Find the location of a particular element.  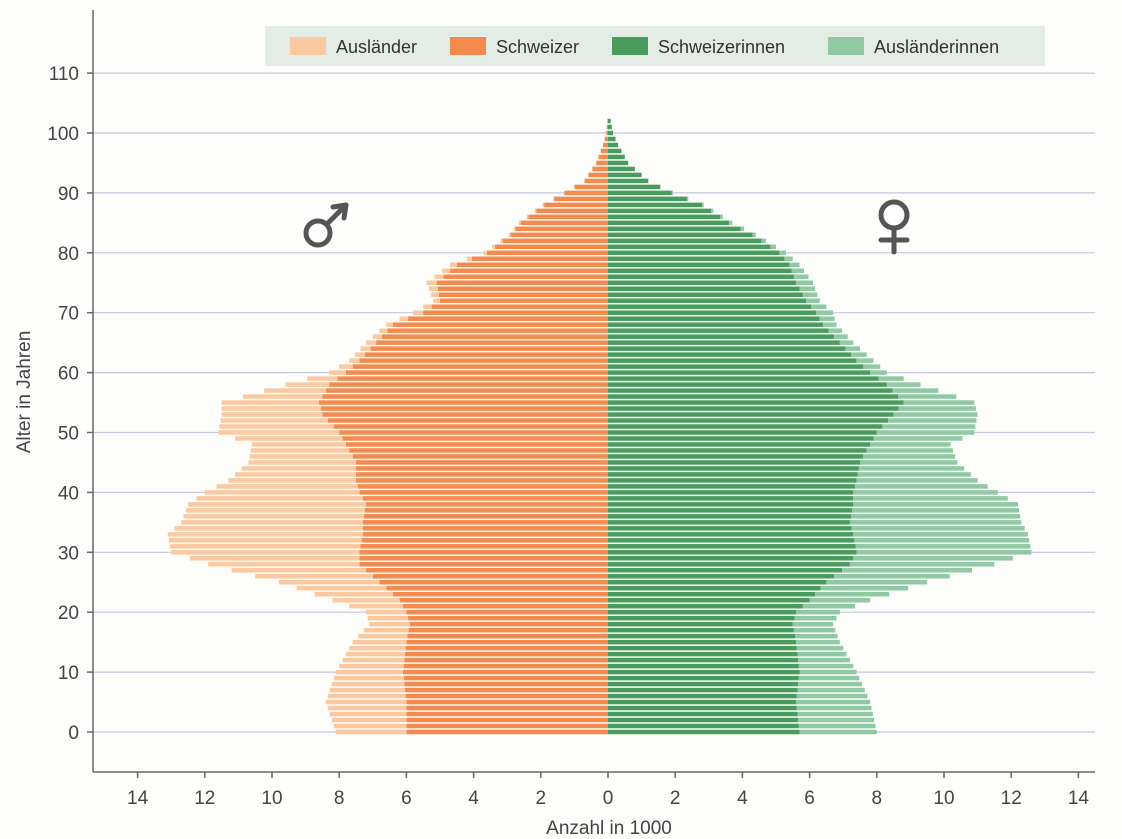

legend-label: Ausländerinnen is located at coordinates (936, 47).